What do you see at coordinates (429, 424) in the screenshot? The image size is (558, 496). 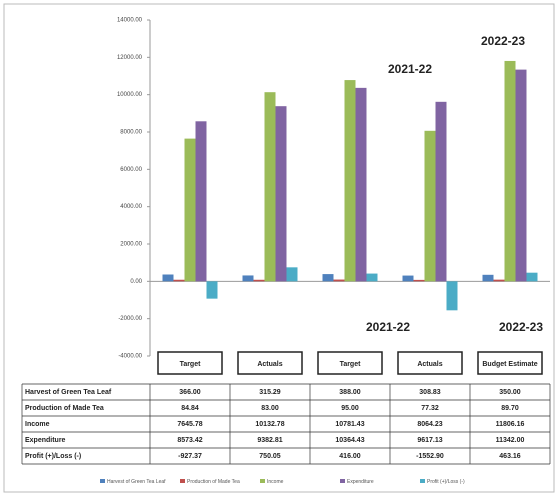 I see `table-cell: 8064.23` at bounding box center [429, 424].